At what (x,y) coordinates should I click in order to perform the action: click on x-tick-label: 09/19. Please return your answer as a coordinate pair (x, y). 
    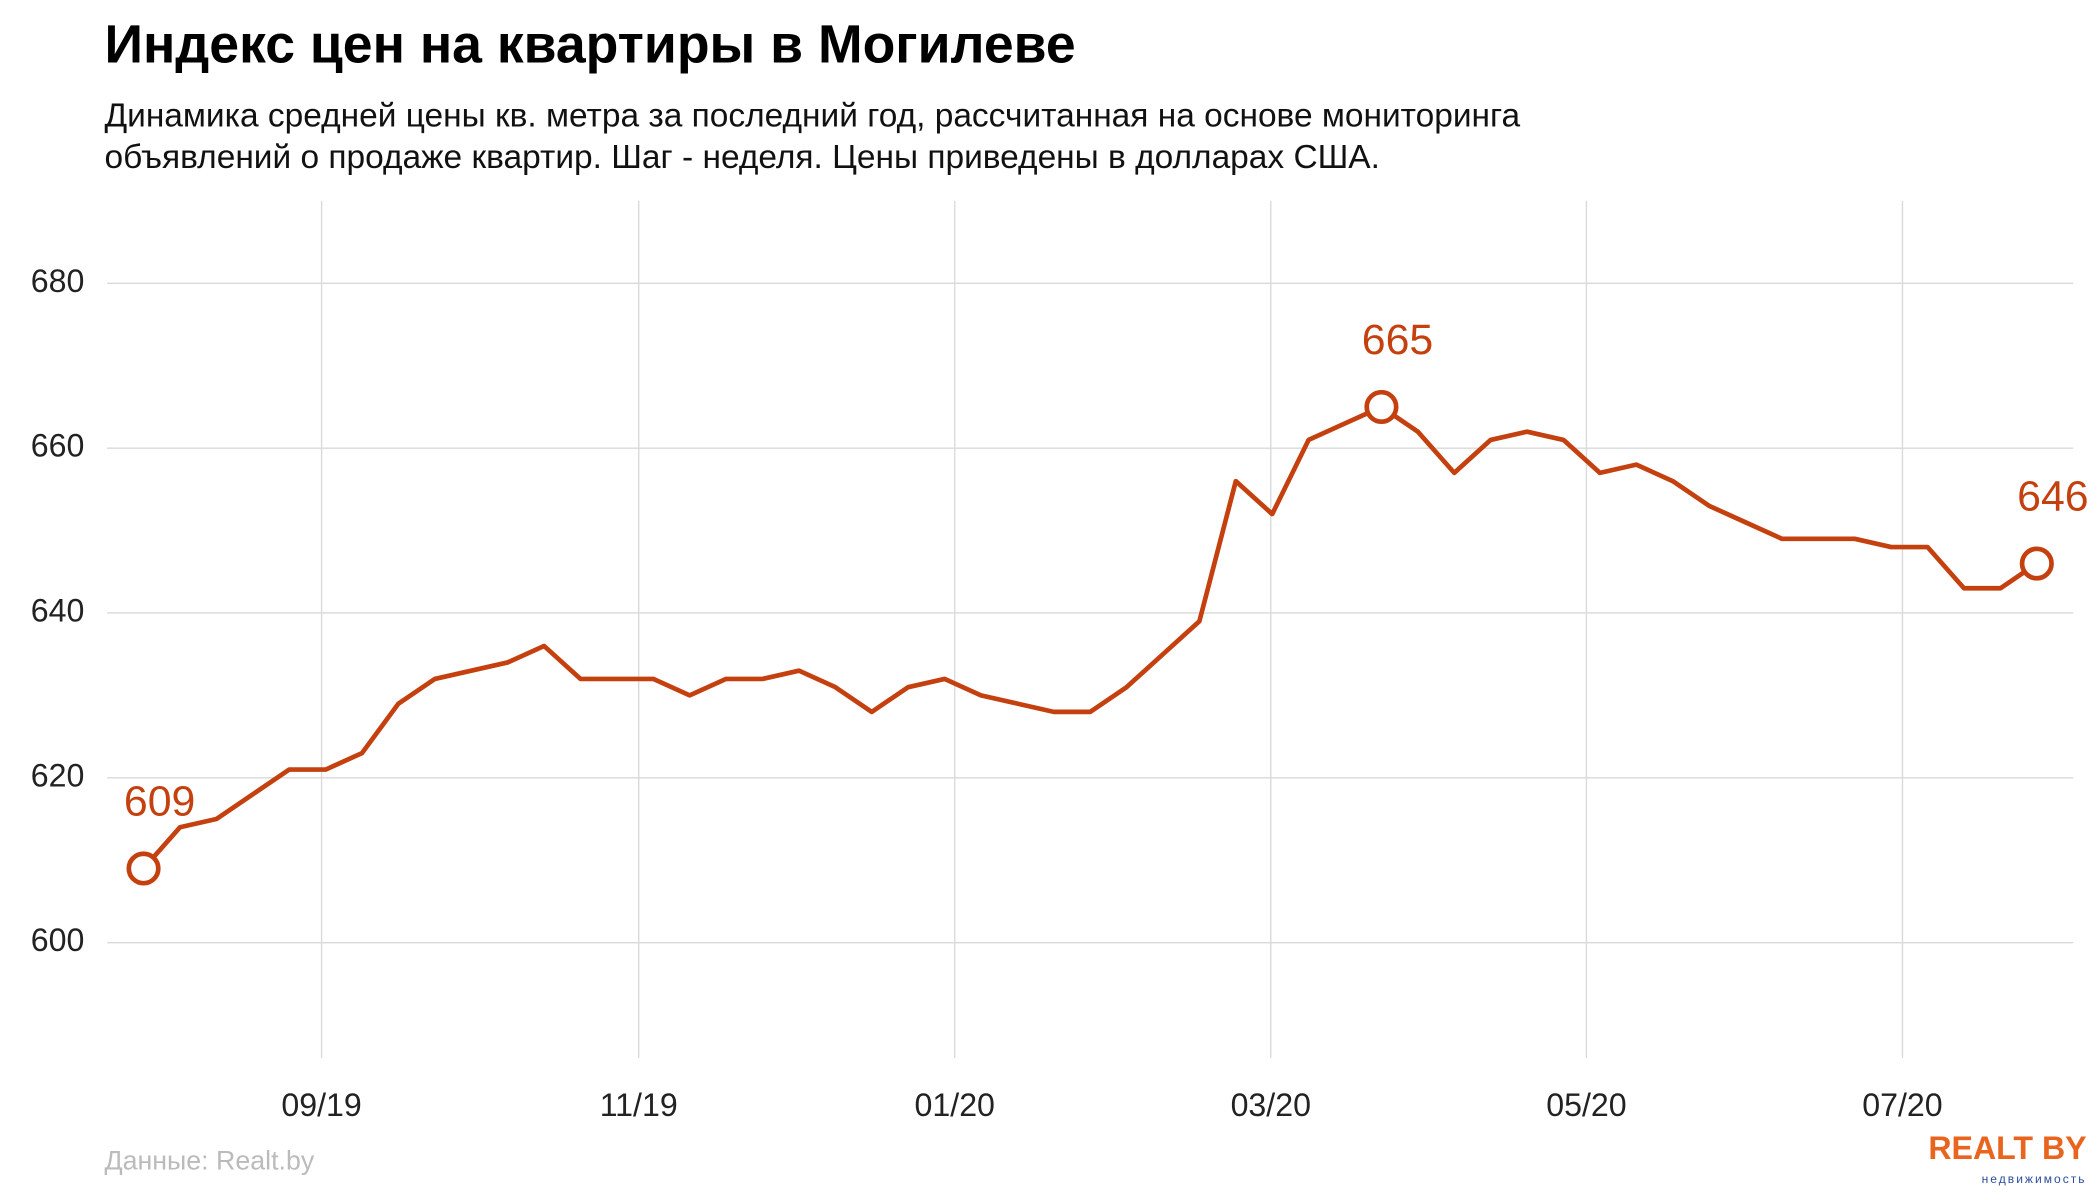
    Looking at the image, I should click on (321, 1105).